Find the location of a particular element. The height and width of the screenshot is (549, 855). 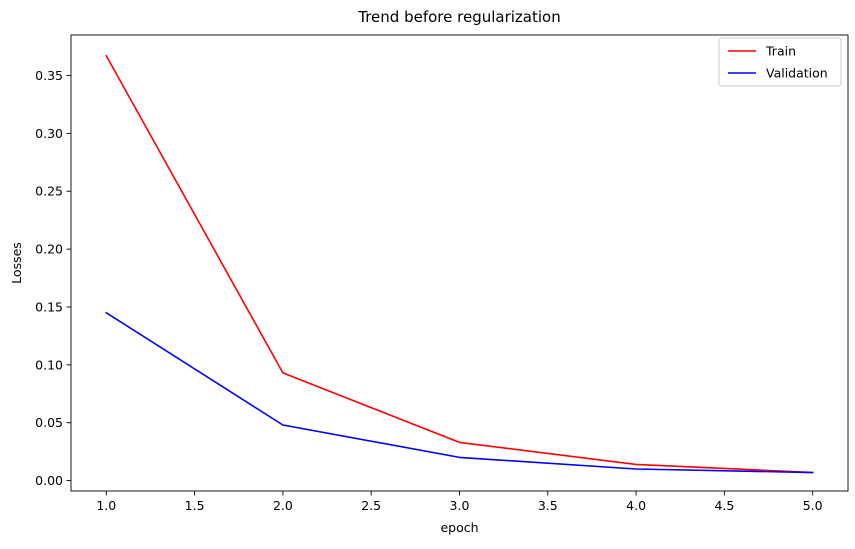

legend-box is located at coordinates (780, 62).